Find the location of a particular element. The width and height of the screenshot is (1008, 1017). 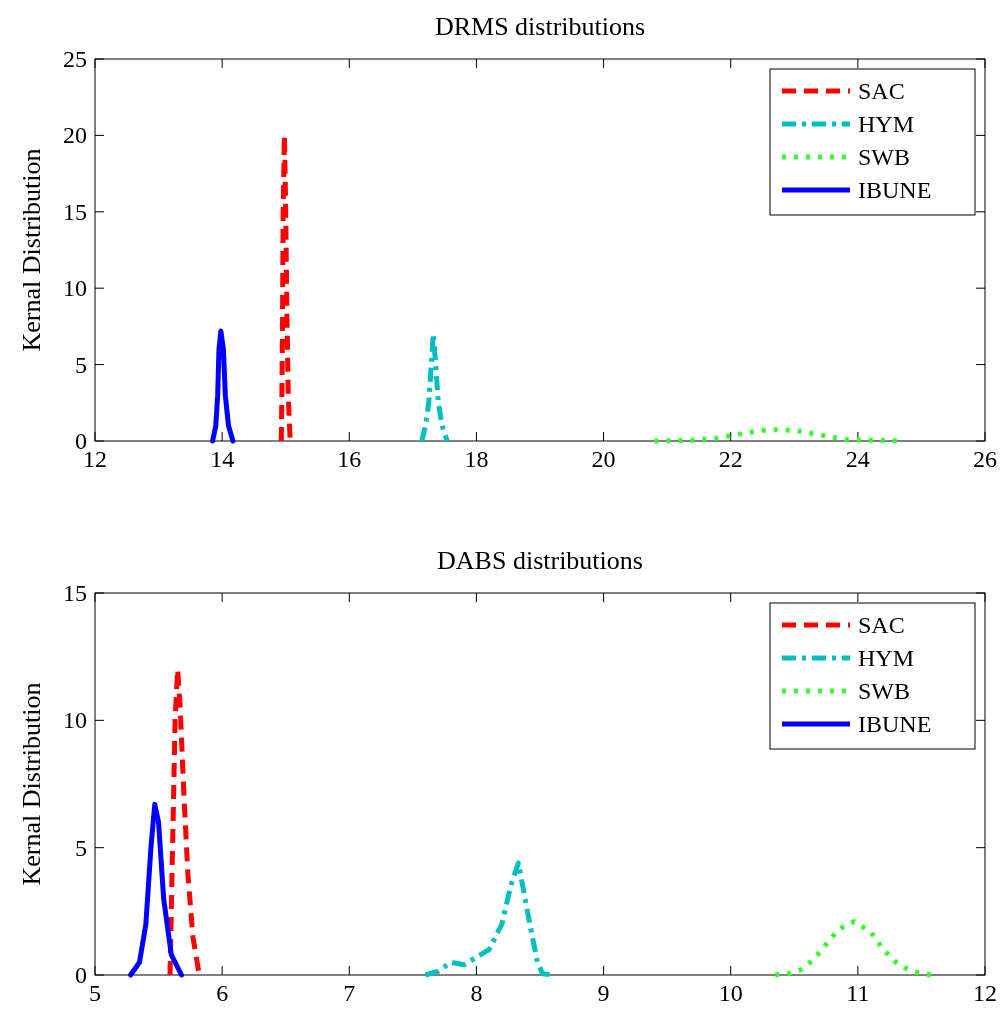

x-tick-label: 18 is located at coordinates (476, 459).